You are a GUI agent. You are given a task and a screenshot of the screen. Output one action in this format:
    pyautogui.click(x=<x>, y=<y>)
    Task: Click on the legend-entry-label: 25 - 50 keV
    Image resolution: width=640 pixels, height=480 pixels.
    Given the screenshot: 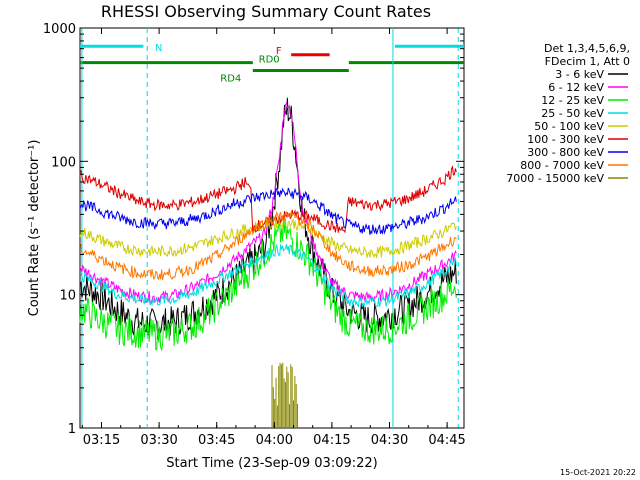 What is the action you would take?
    pyautogui.click(x=572, y=113)
    